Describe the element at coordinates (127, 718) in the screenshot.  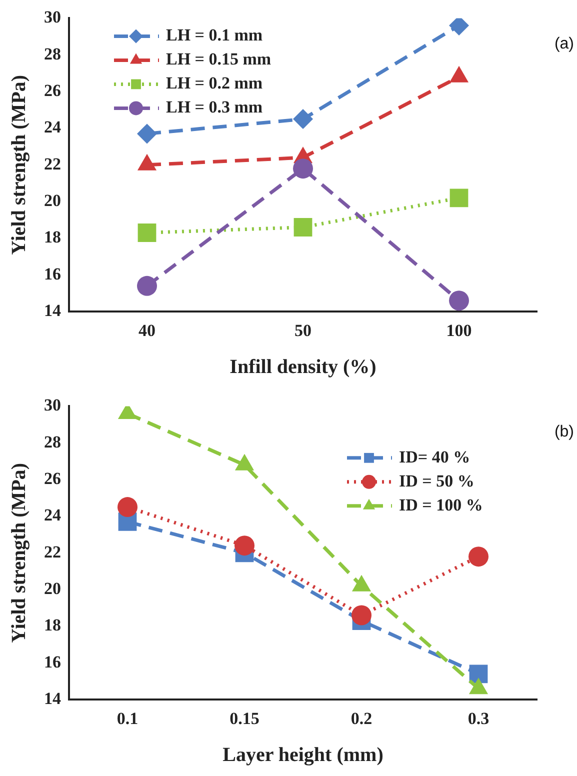
I see `x-tick-label: 0.1` at that location.